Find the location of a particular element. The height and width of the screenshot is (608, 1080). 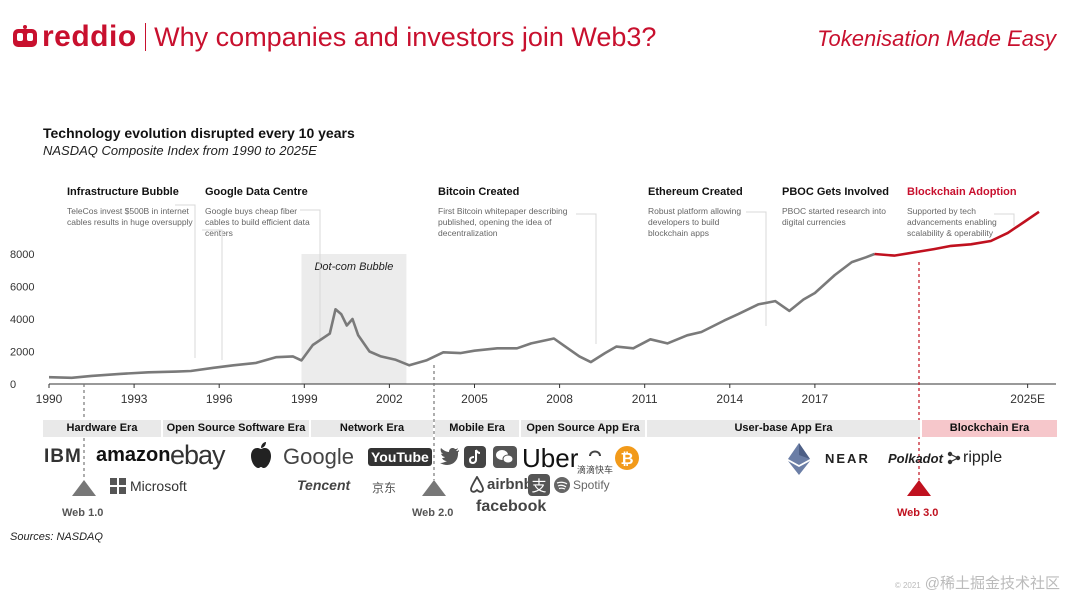

didi-wordmark: 滴滴快车 is located at coordinates (595, 470).